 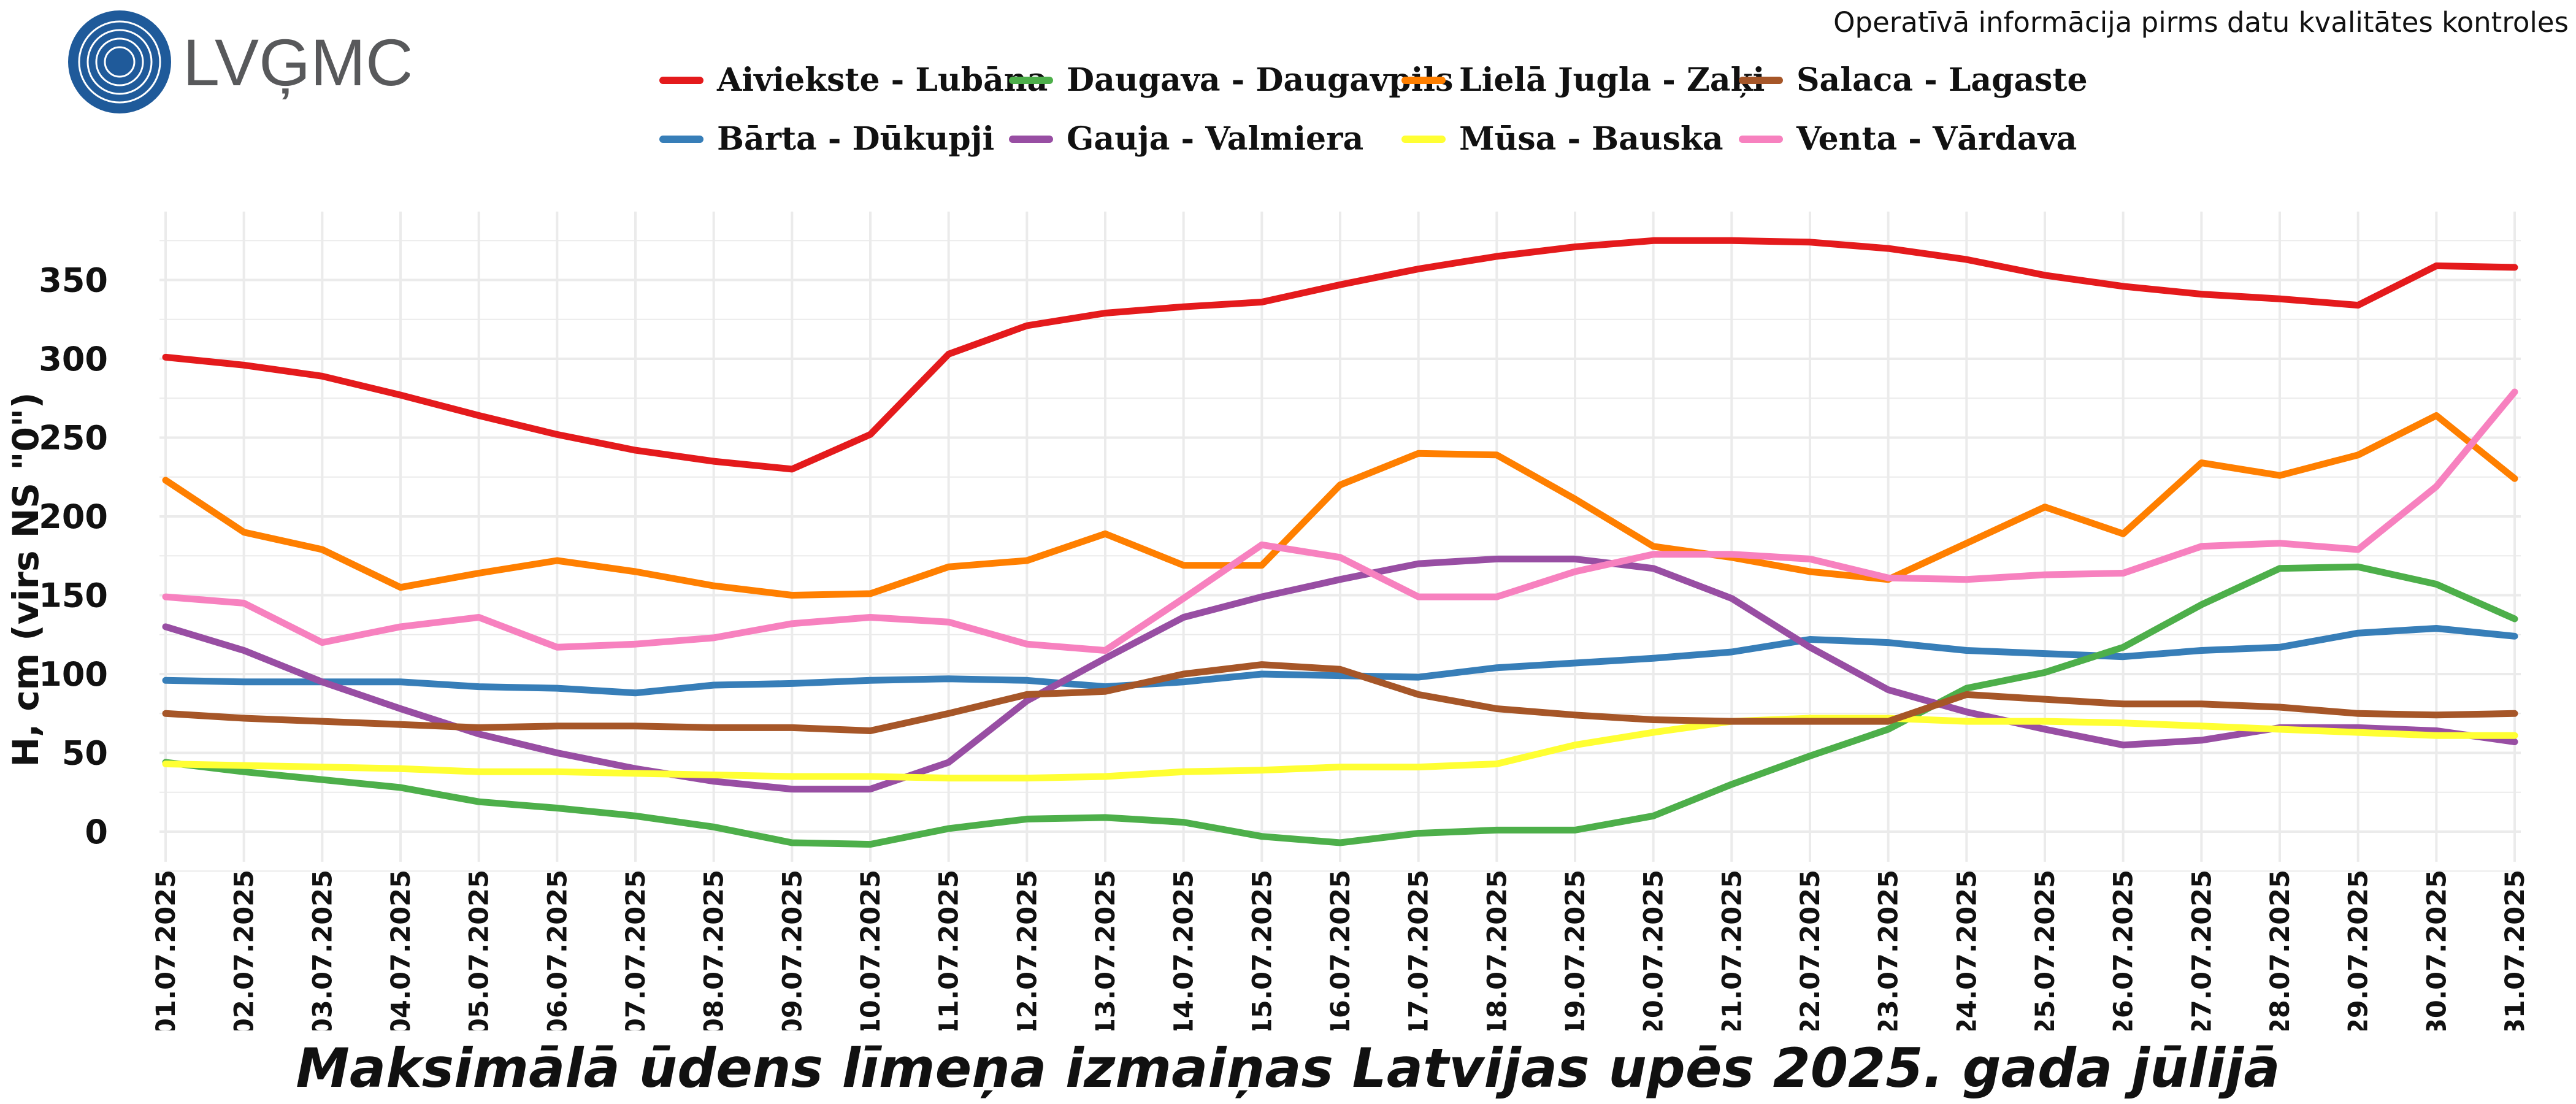 I want to click on x-tick-label: 07.07.2025, so click(x=636, y=950).